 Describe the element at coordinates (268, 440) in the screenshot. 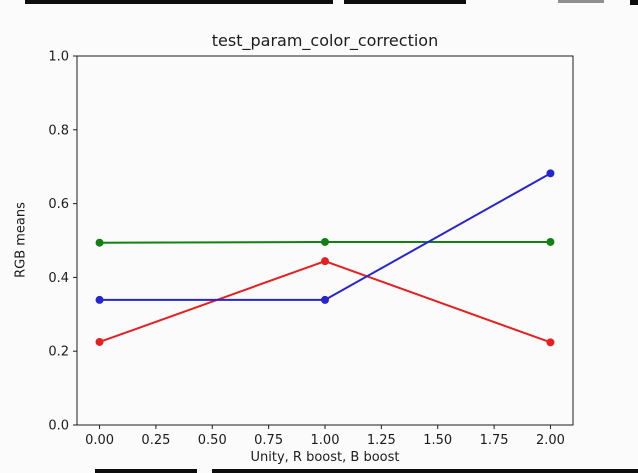

I see `x-tick-label: 0.75` at that location.